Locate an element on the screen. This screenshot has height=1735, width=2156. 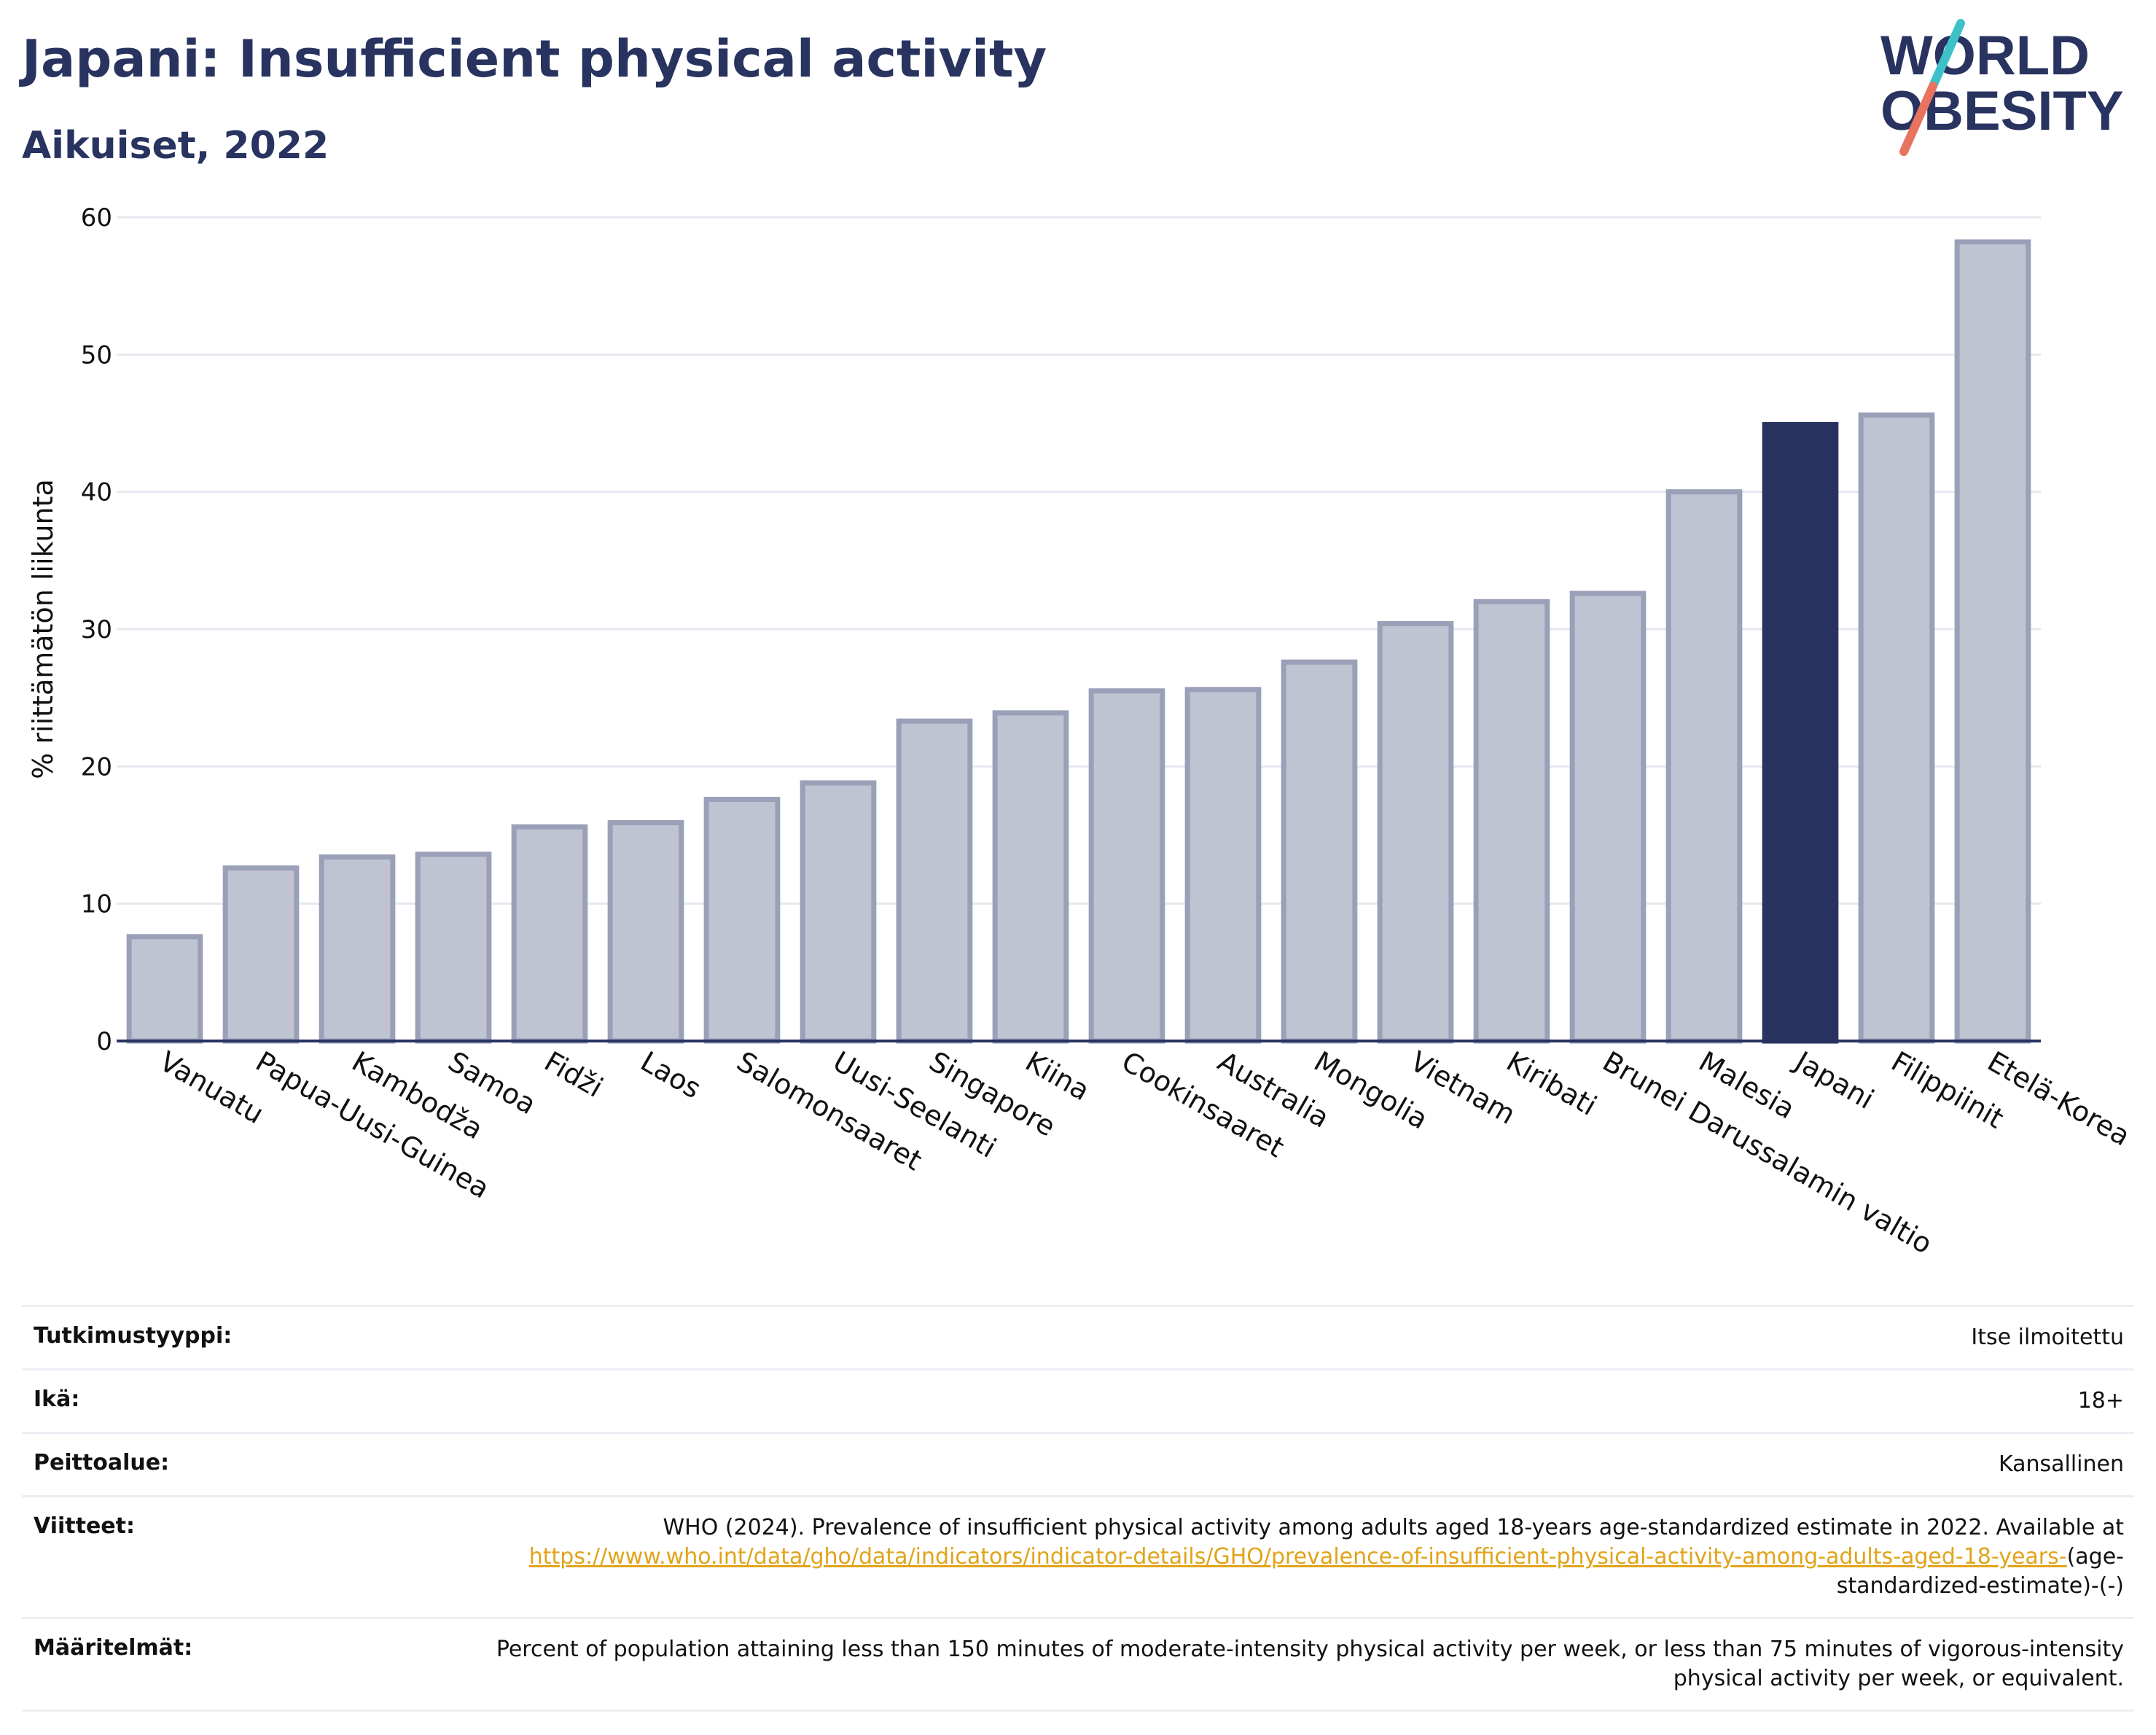
meta-value: Itse ilmoitettu is located at coordinates (2047, 1337).